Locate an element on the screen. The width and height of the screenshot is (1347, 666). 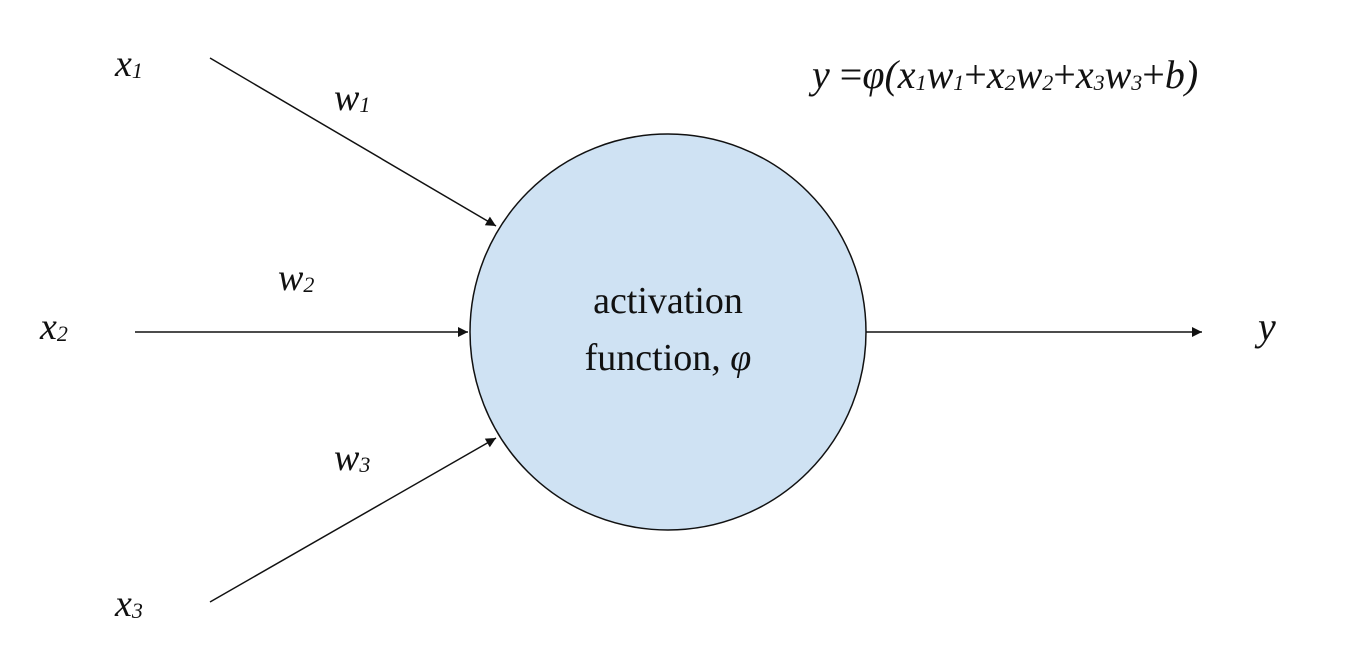
input-label-x3: x3 is located at coordinates (128, 604).